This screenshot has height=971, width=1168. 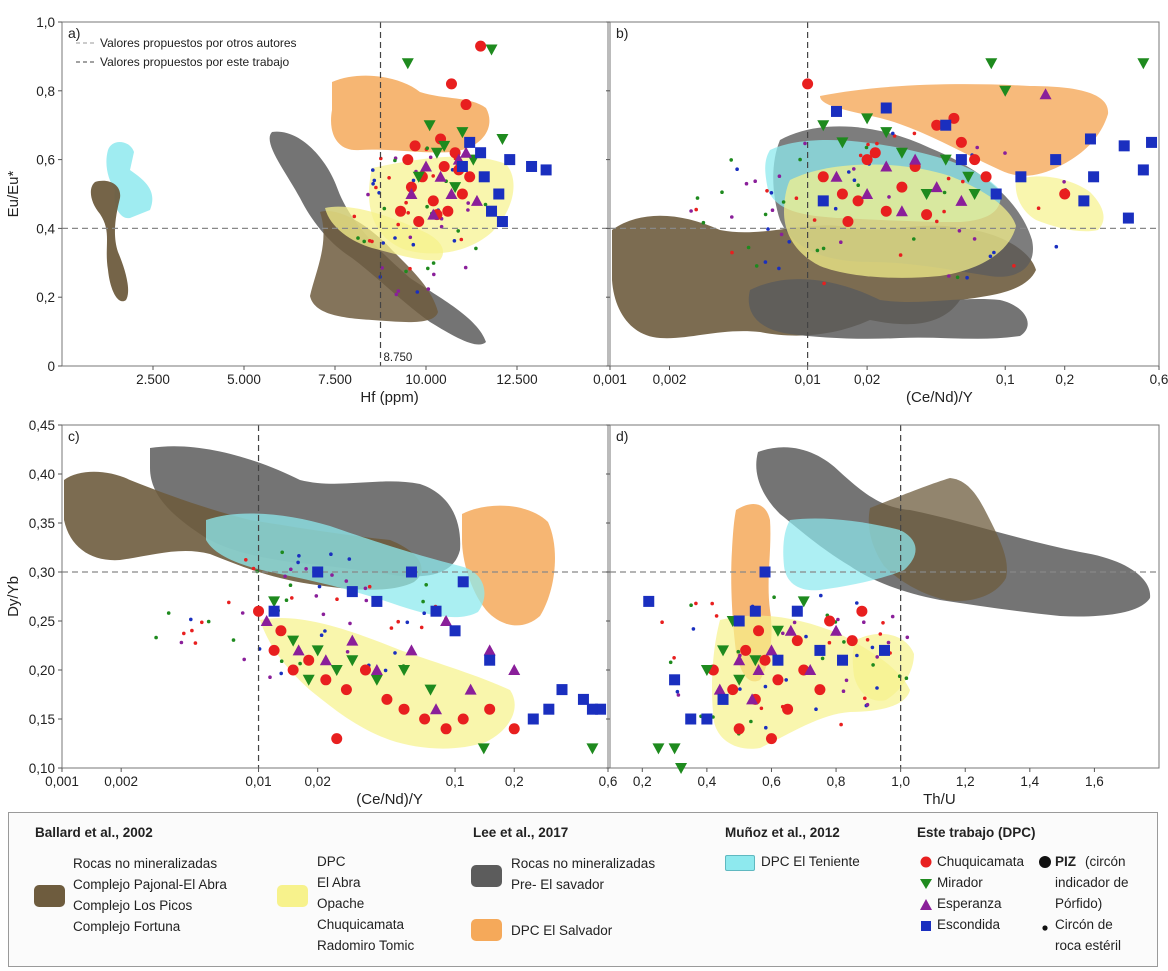 I want to click on x-tick-label: 1,0, so click(x=900, y=781).